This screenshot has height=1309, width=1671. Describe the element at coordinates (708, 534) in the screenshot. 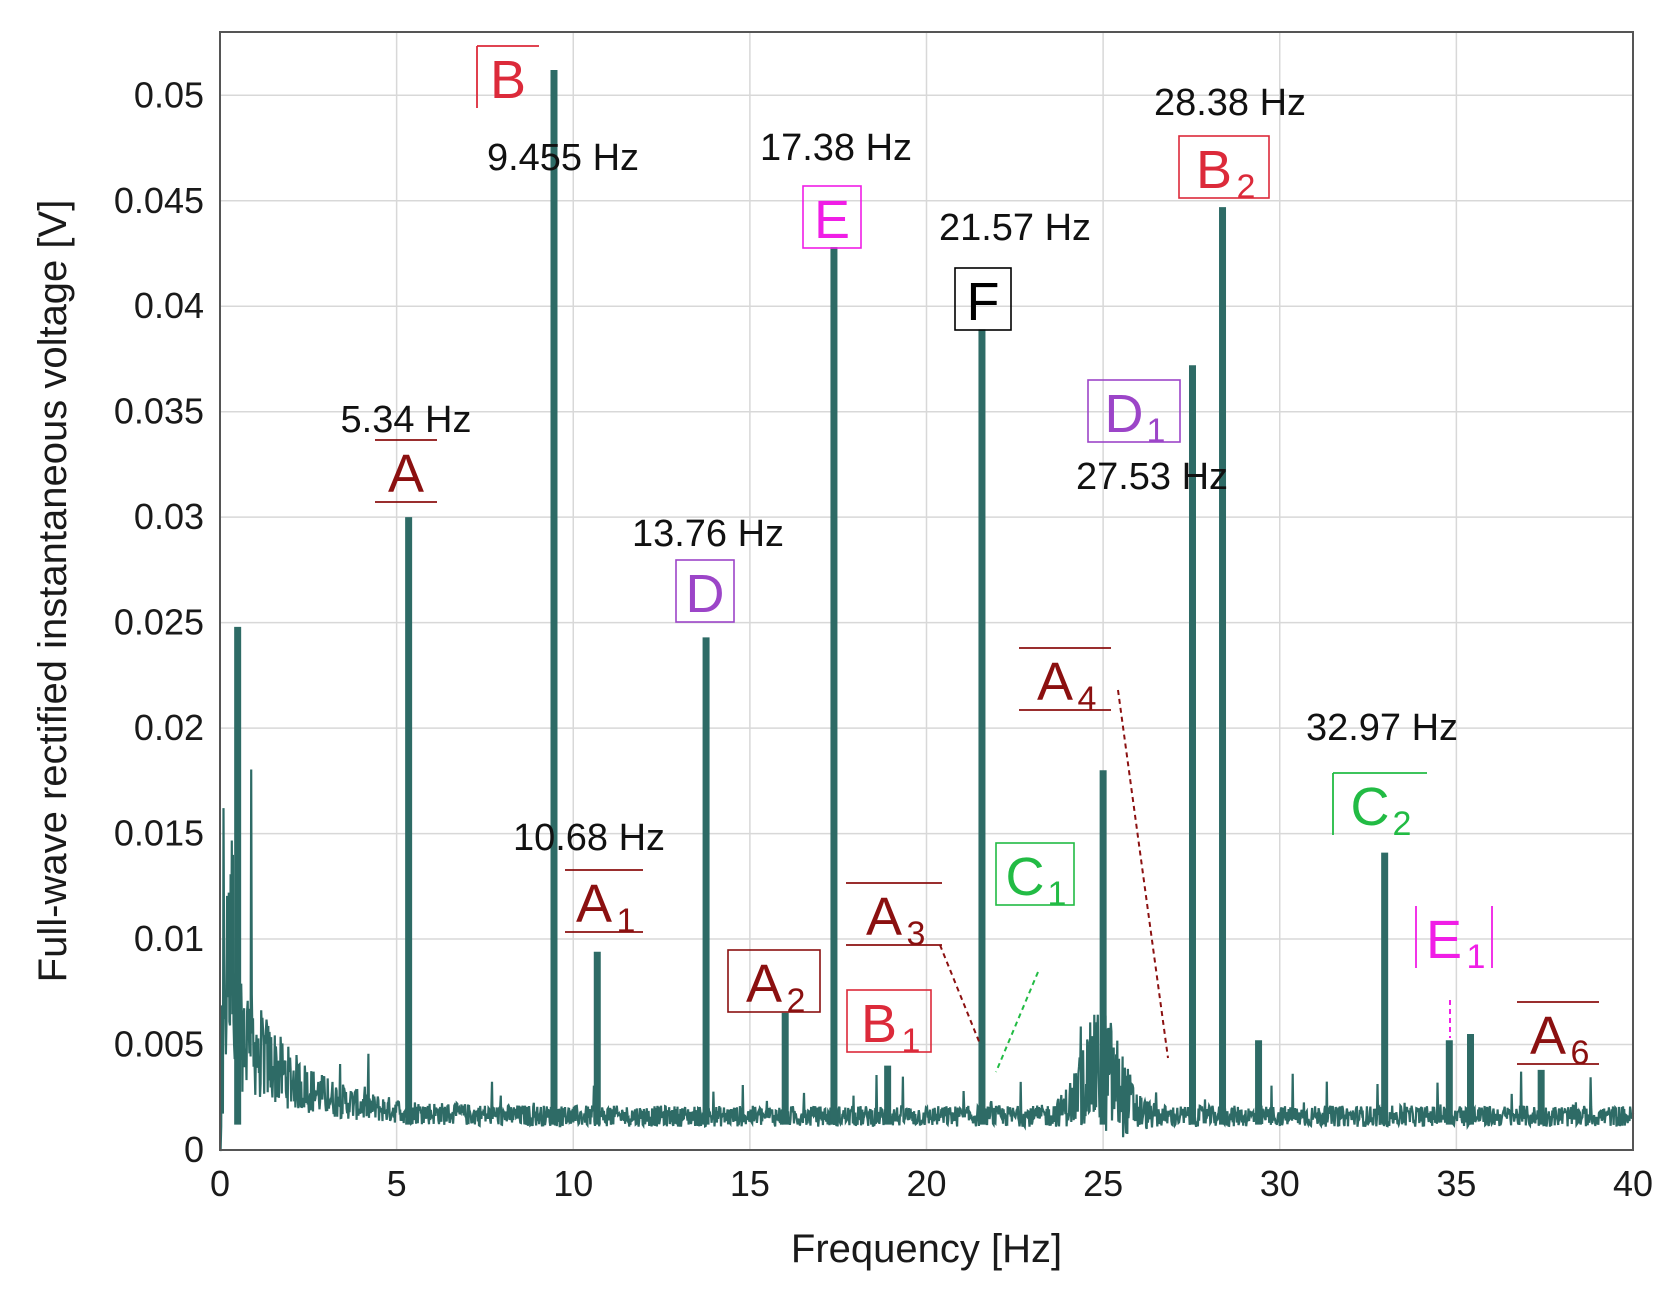

I see `peak-frequency-label: 13.76 Hz` at that location.